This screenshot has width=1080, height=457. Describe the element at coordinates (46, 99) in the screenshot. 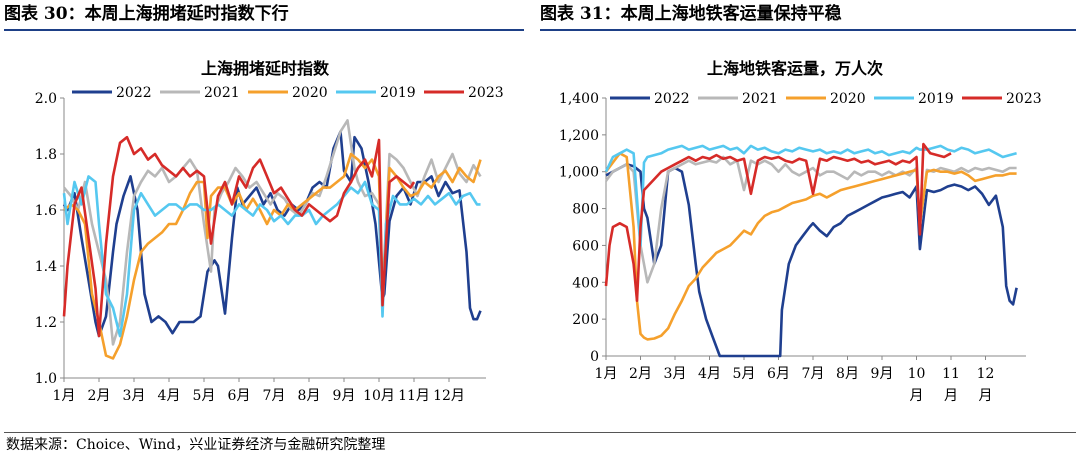

I see `y-tick-label: 2.0` at that location.